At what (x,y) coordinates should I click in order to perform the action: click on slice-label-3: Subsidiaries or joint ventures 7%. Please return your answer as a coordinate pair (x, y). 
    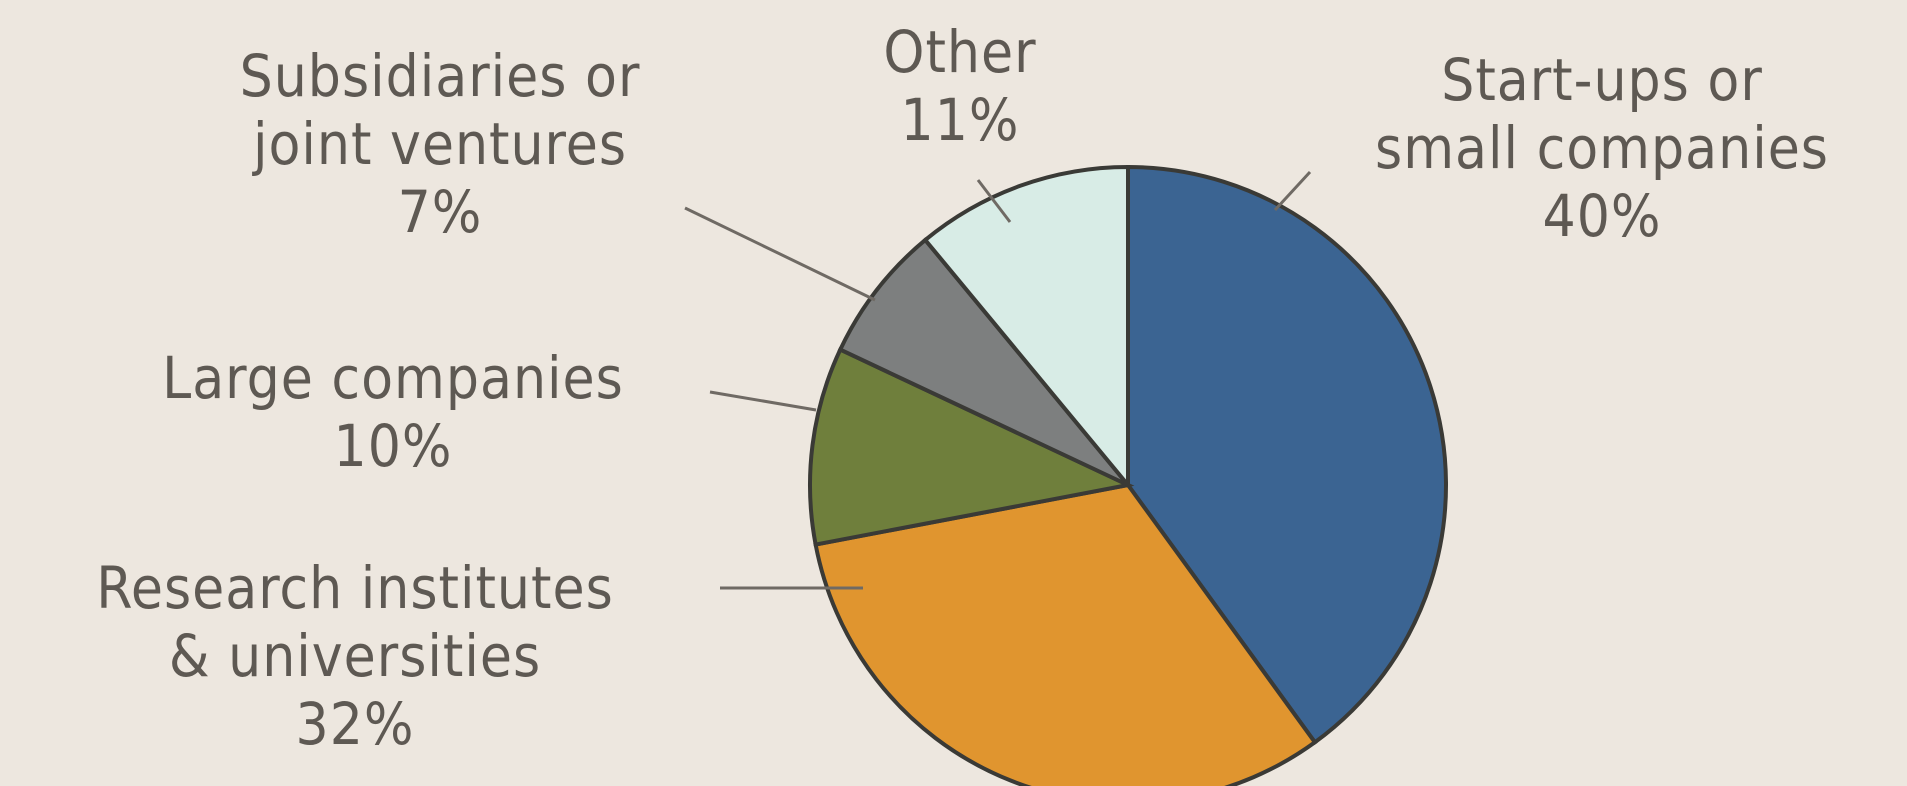
    Looking at the image, I should click on (440, 144).